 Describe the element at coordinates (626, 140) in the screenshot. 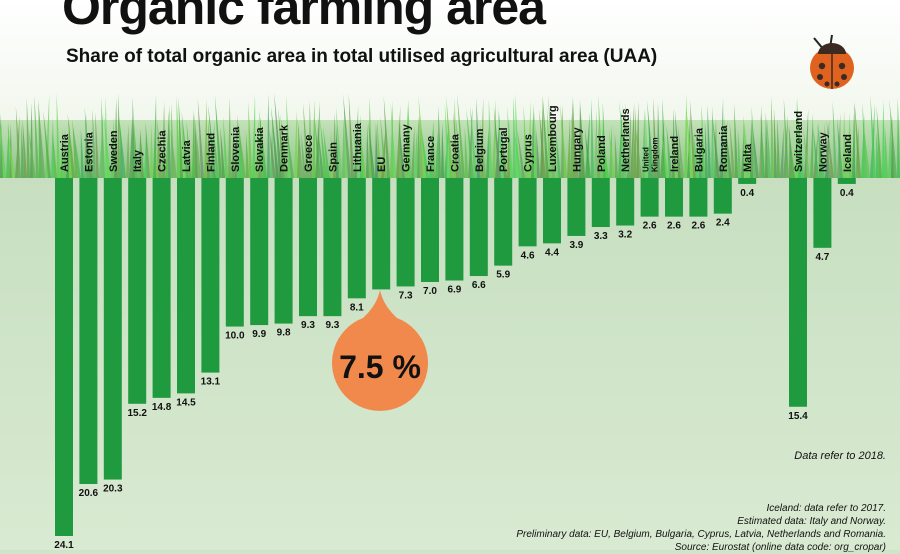

I see `category-label: Netherlands` at that location.